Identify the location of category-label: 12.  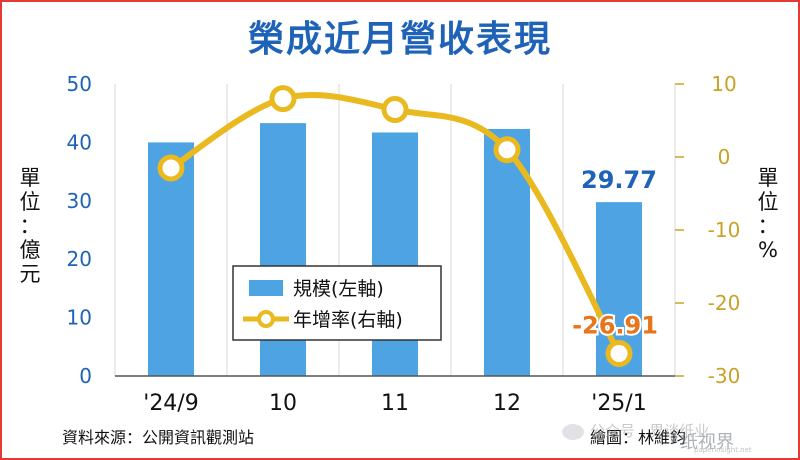
(507, 403).